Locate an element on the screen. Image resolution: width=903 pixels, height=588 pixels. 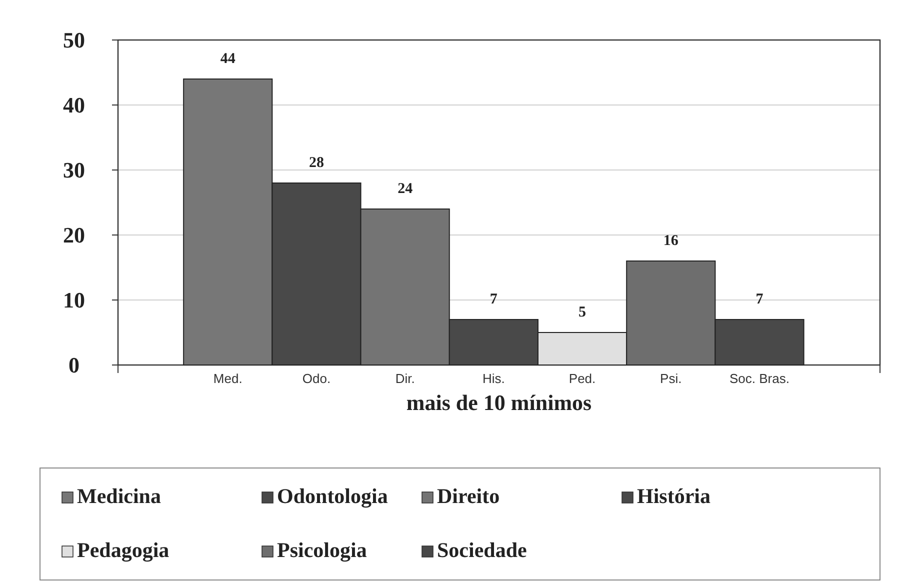
y-tick-label: 10 is located at coordinates (74, 300).